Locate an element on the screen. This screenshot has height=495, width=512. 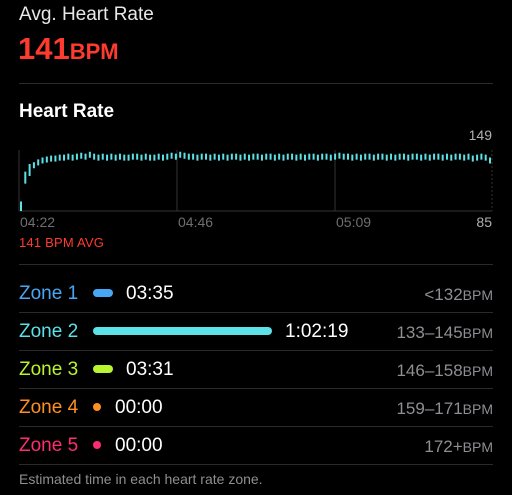
y-min-label: 85 is located at coordinates (484, 222).